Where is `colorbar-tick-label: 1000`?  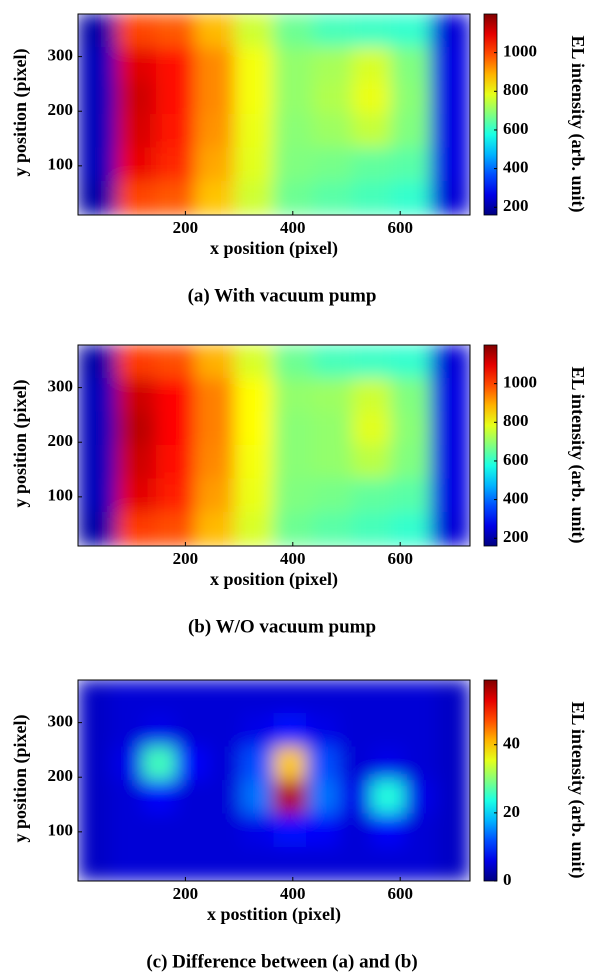 colorbar-tick-label: 1000 is located at coordinates (520, 51).